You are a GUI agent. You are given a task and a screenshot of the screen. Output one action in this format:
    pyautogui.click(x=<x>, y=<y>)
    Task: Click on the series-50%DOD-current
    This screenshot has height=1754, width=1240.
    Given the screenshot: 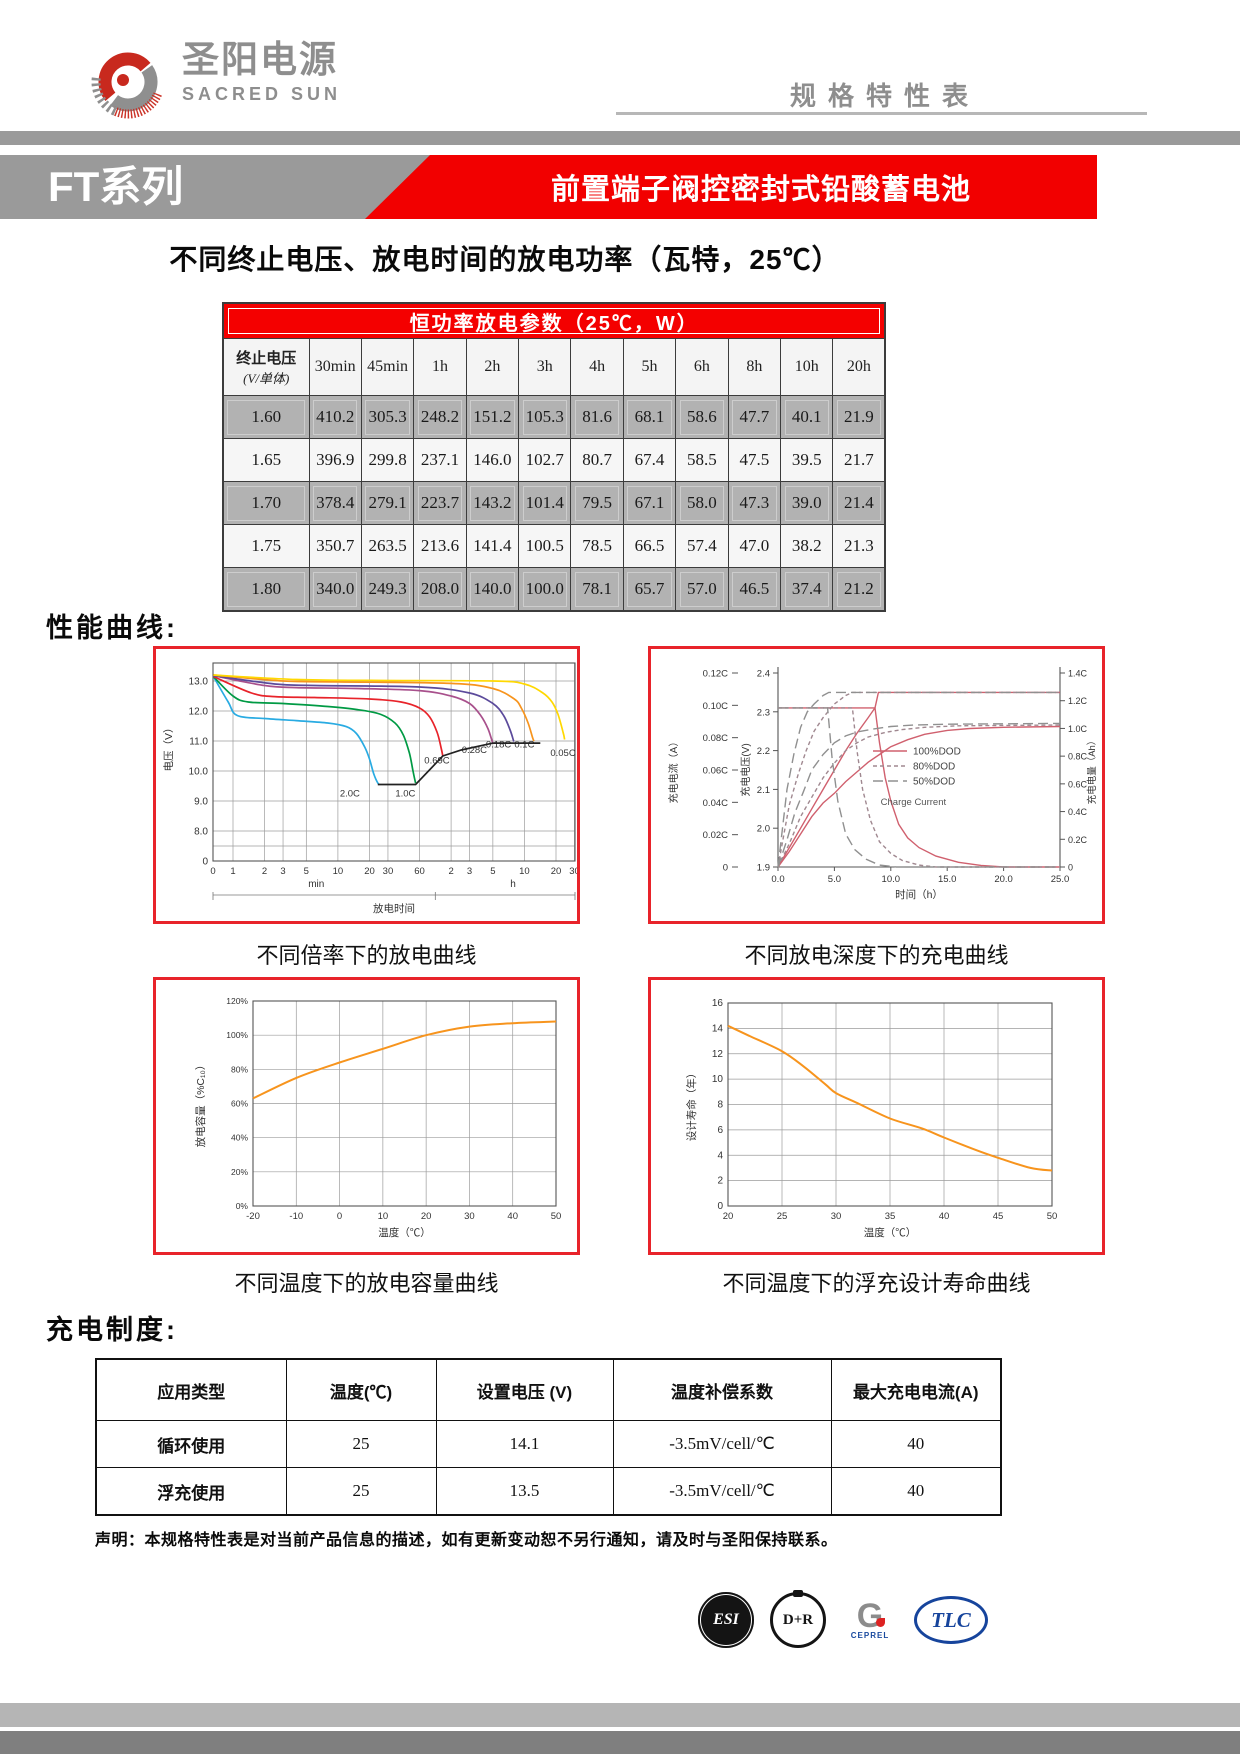 What is the action you would take?
    pyautogui.click(x=919, y=787)
    